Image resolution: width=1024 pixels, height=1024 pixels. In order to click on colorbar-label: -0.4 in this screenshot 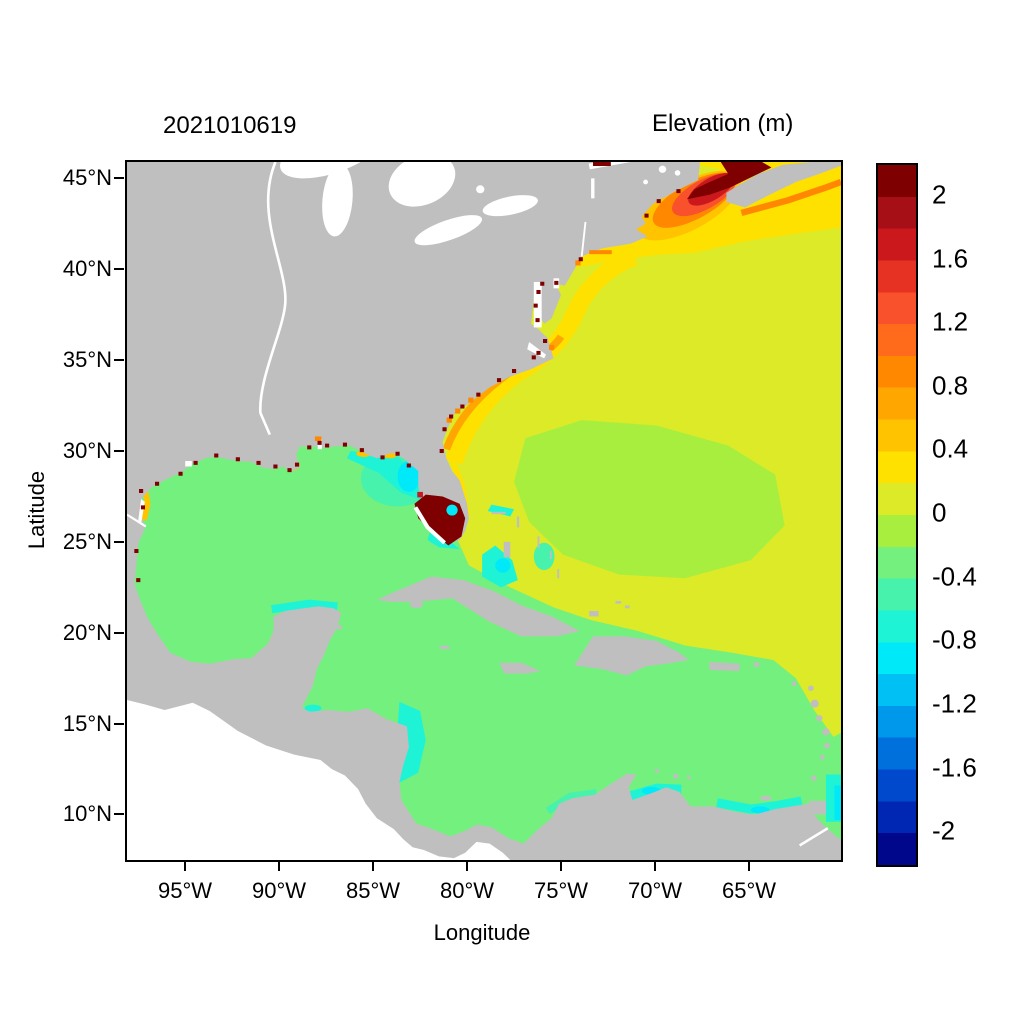, I will do `click(954, 576)`.